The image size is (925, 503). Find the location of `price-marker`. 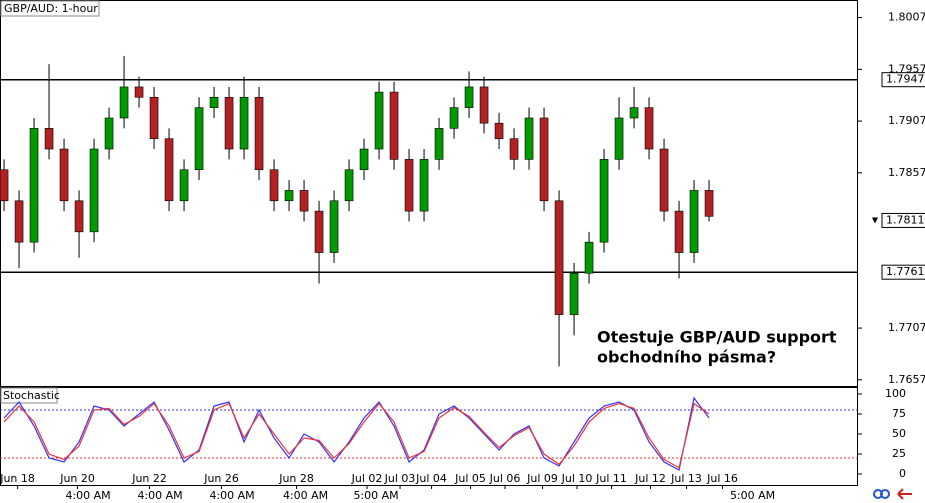

price-marker is located at coordinates (875, 220).